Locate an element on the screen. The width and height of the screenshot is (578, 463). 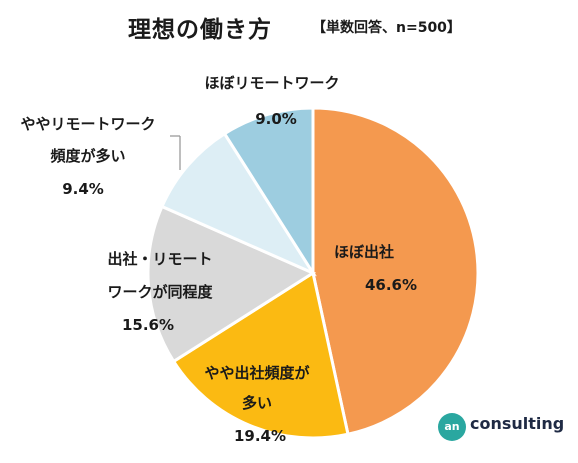
slice-label: やや出社頻度が is located at coordinates (257, 373).